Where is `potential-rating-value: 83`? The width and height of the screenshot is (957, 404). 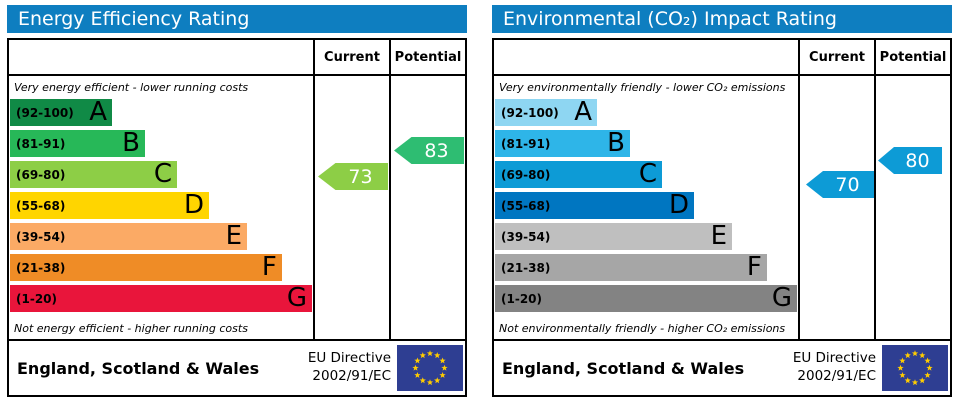
potential-rating-value: 83 is located at coordinates (436, 150).